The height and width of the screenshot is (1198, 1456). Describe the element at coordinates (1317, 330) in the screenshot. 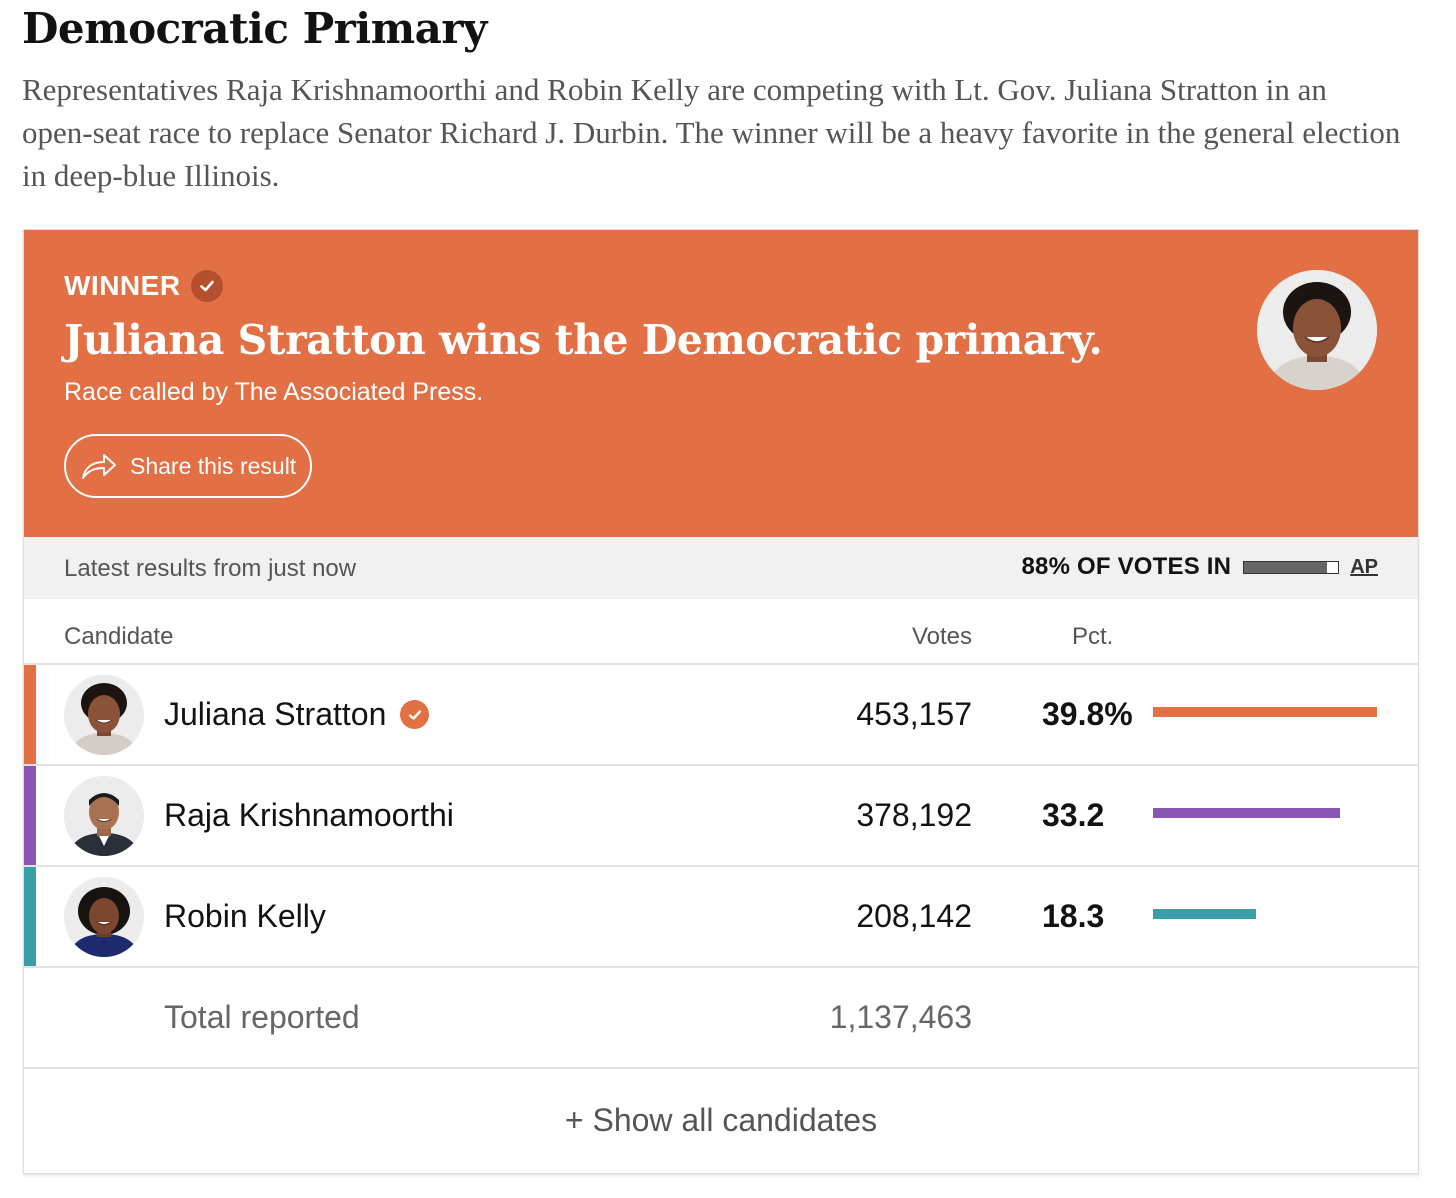

I see `winner-avatar` at that location.